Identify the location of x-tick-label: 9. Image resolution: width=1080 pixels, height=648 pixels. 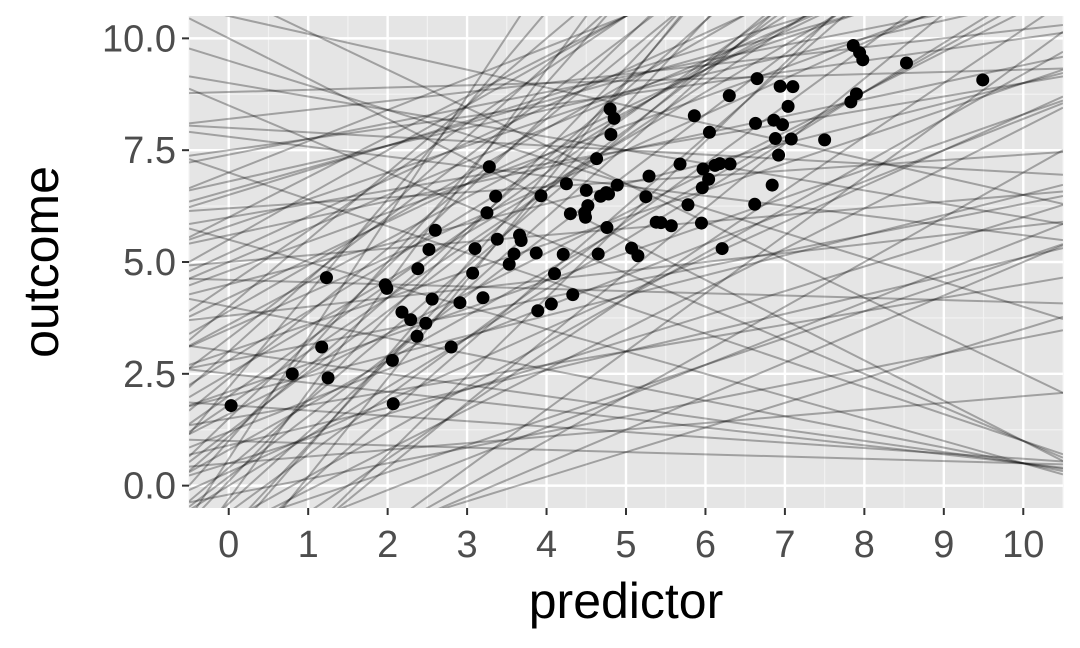
(943, 545).